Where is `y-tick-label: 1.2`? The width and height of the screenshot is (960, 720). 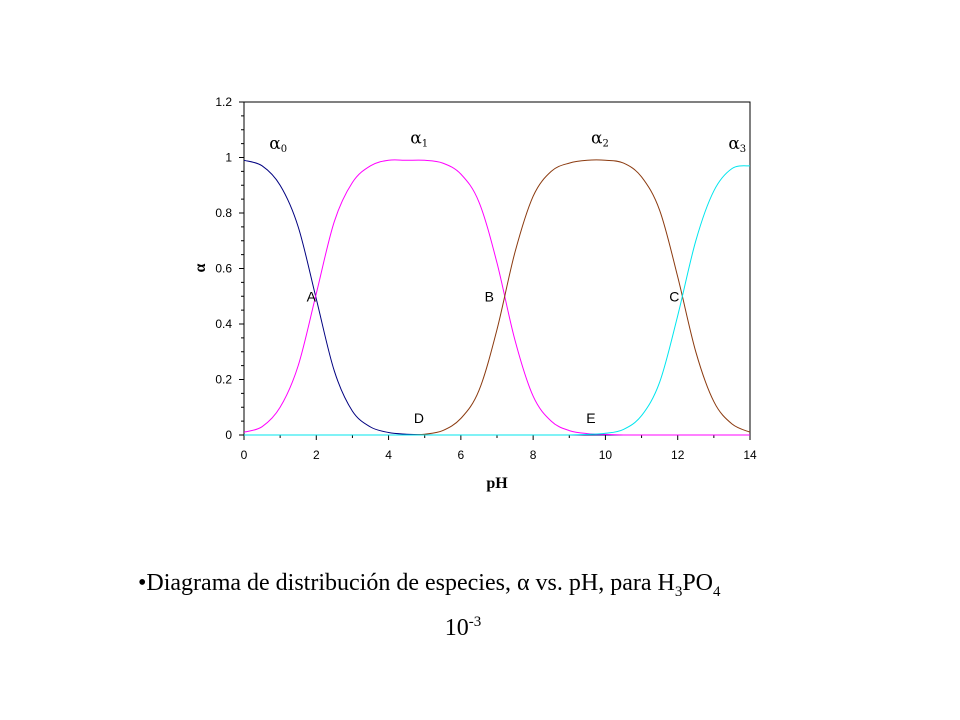
y-tick-label: 1.2 is located at coordinates (223, 102).